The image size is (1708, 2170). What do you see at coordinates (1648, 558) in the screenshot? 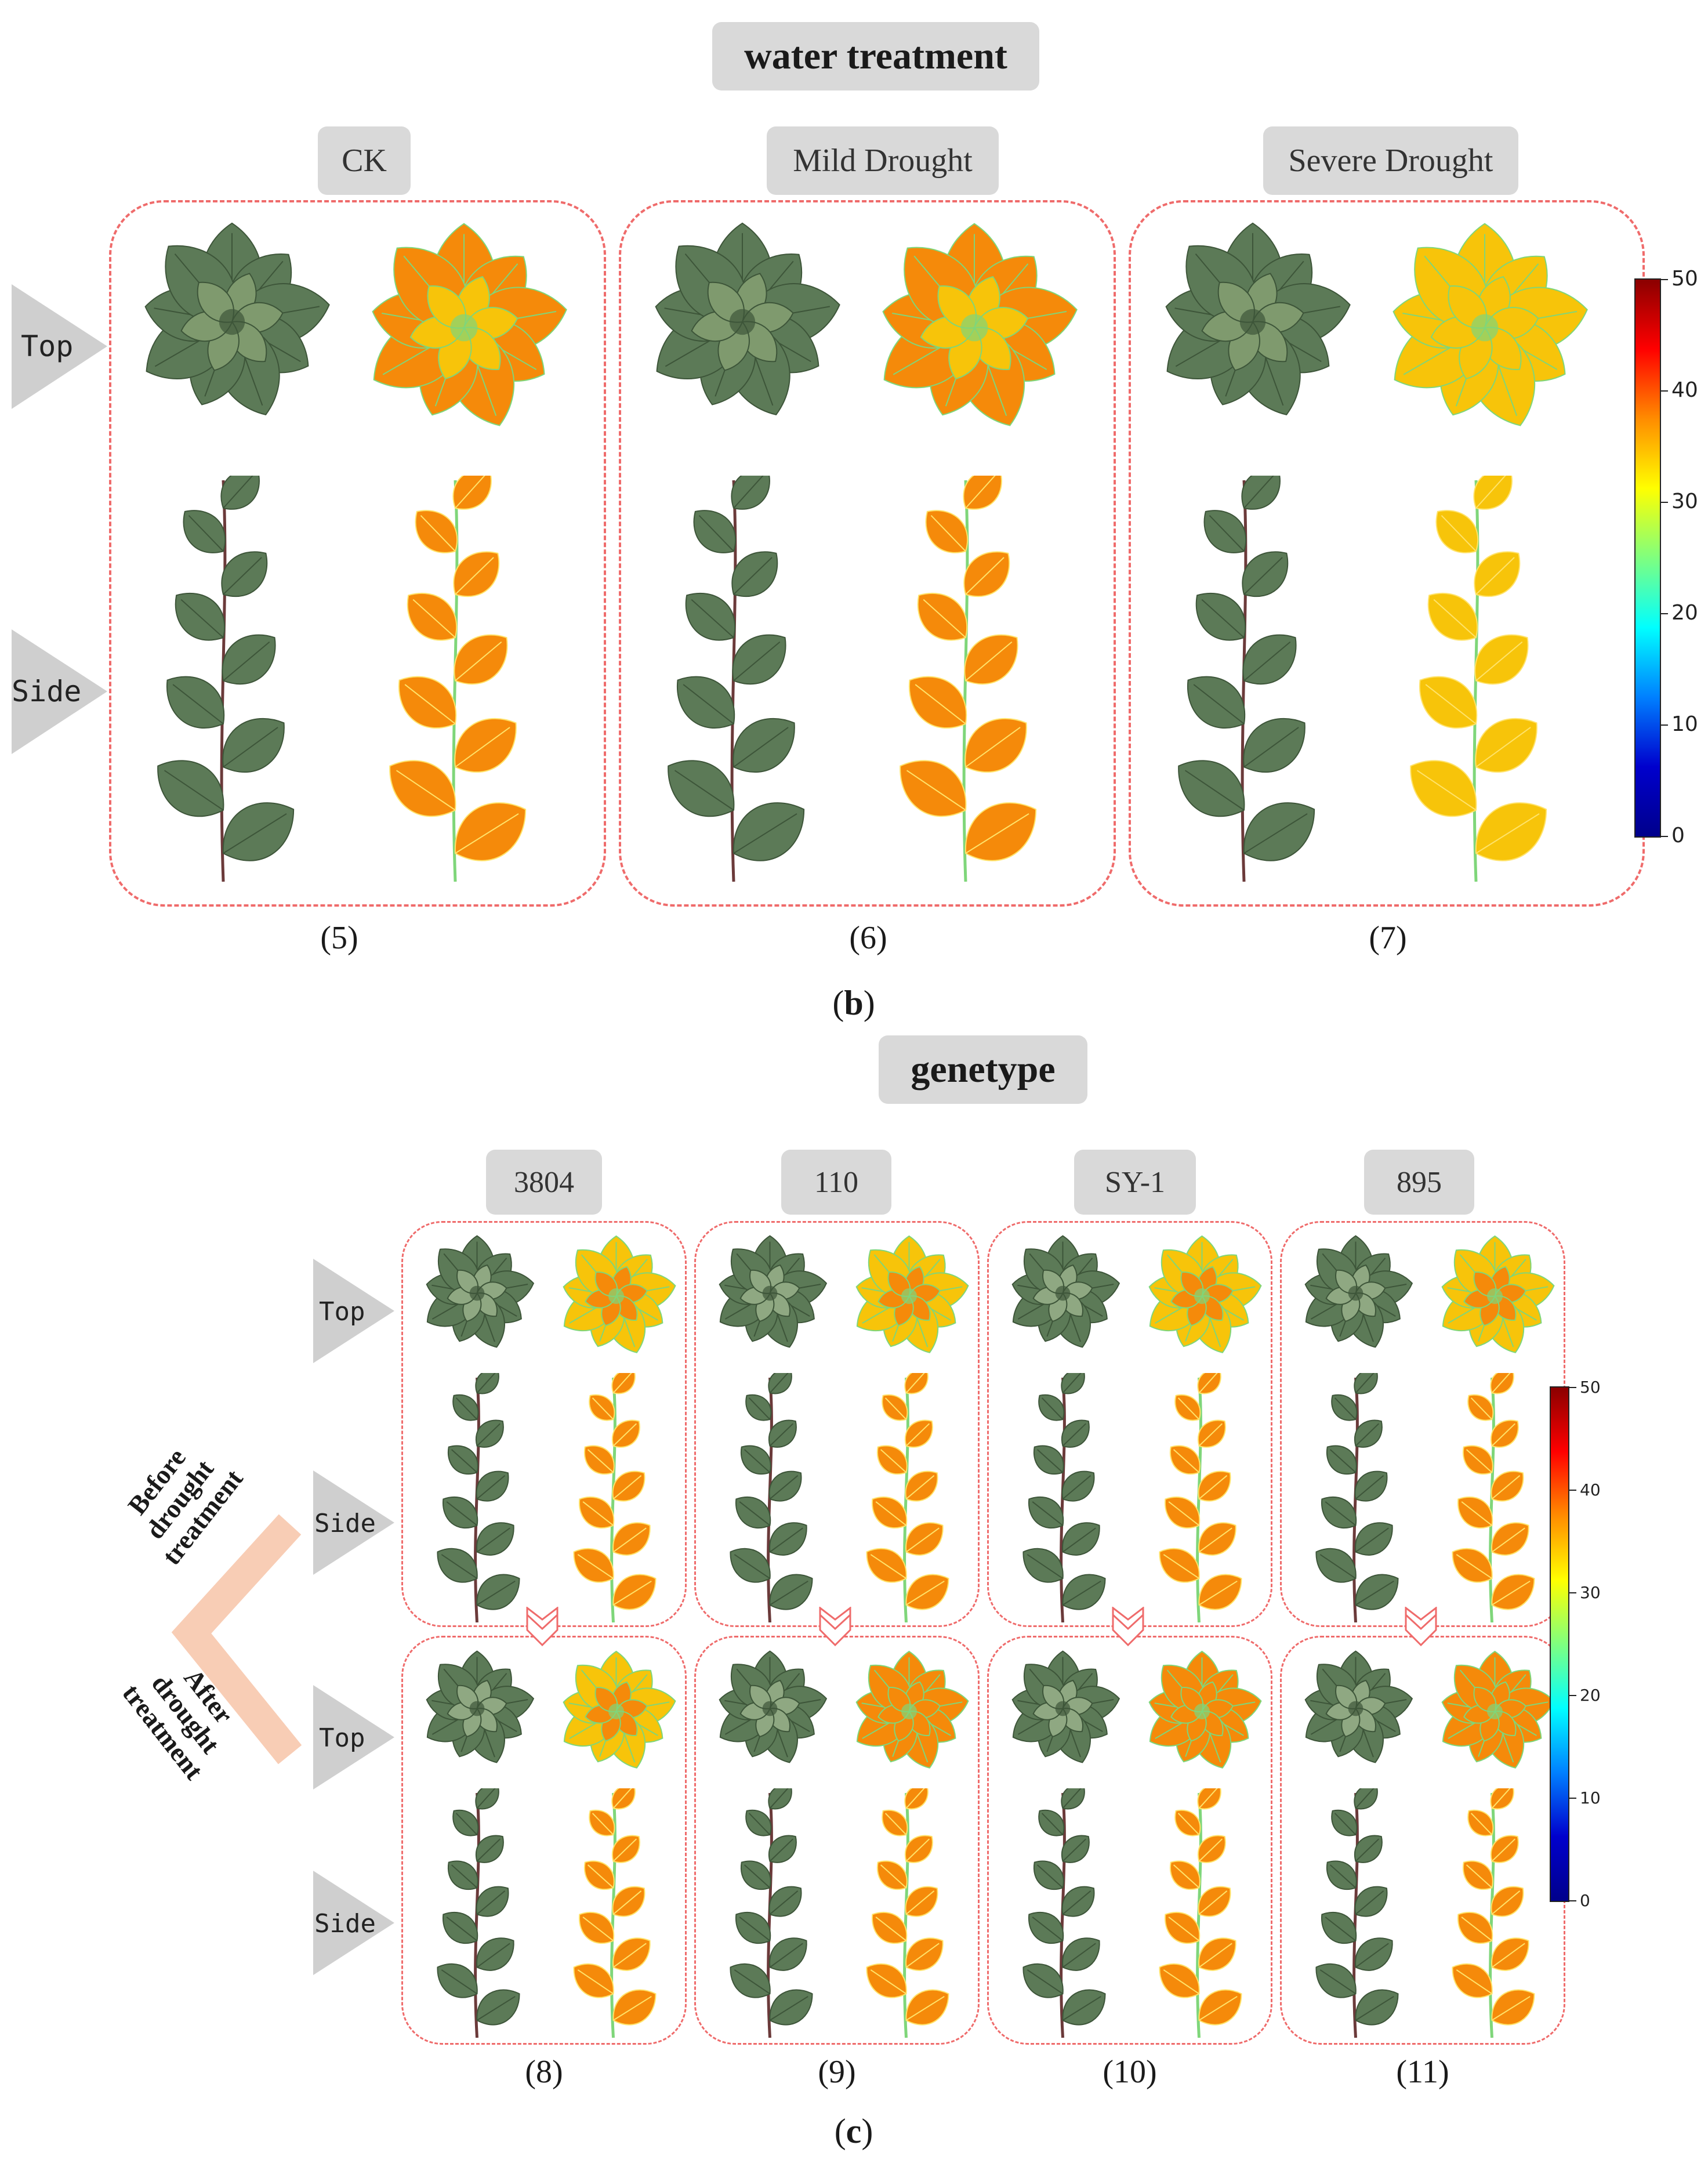
I see `colorbar-b` at bounding box center [1648, 558].